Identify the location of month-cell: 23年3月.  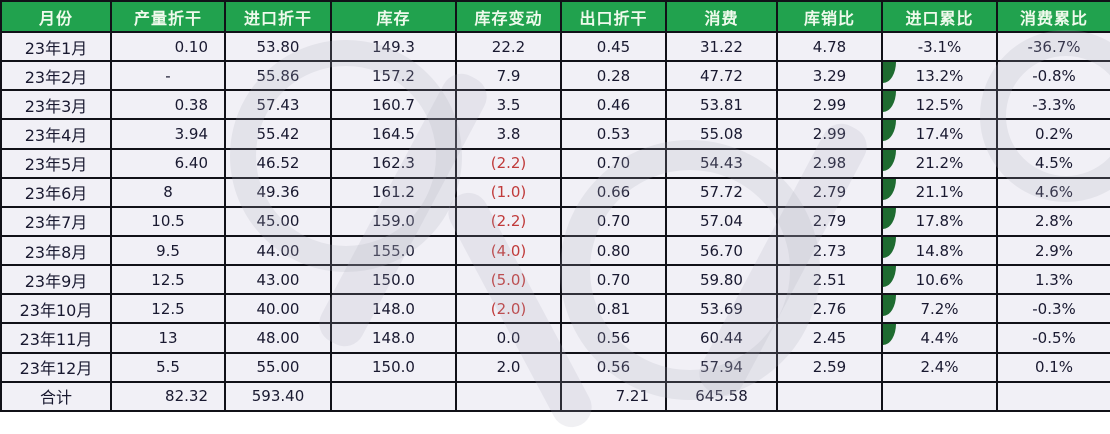
(56, 105).